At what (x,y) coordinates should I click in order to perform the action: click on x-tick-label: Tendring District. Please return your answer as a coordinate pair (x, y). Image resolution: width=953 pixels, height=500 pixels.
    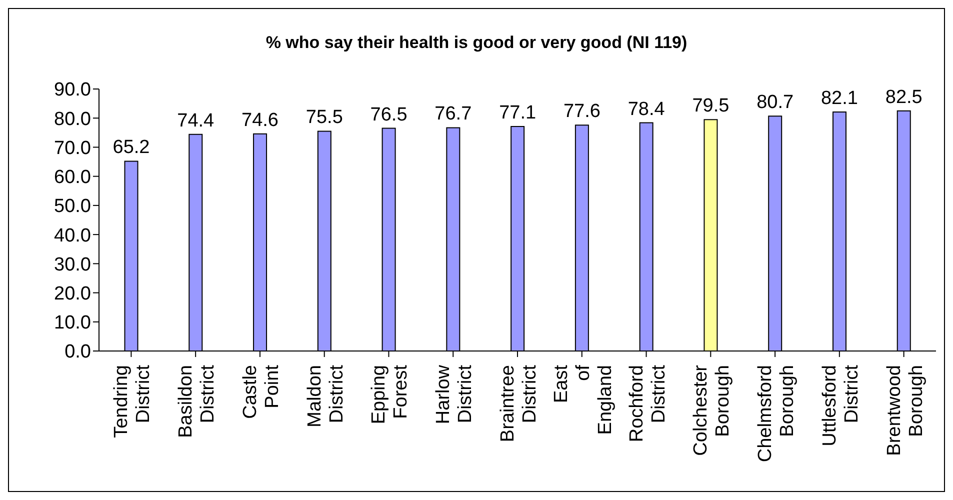
    Looking at the image, I should click on (132, 401).